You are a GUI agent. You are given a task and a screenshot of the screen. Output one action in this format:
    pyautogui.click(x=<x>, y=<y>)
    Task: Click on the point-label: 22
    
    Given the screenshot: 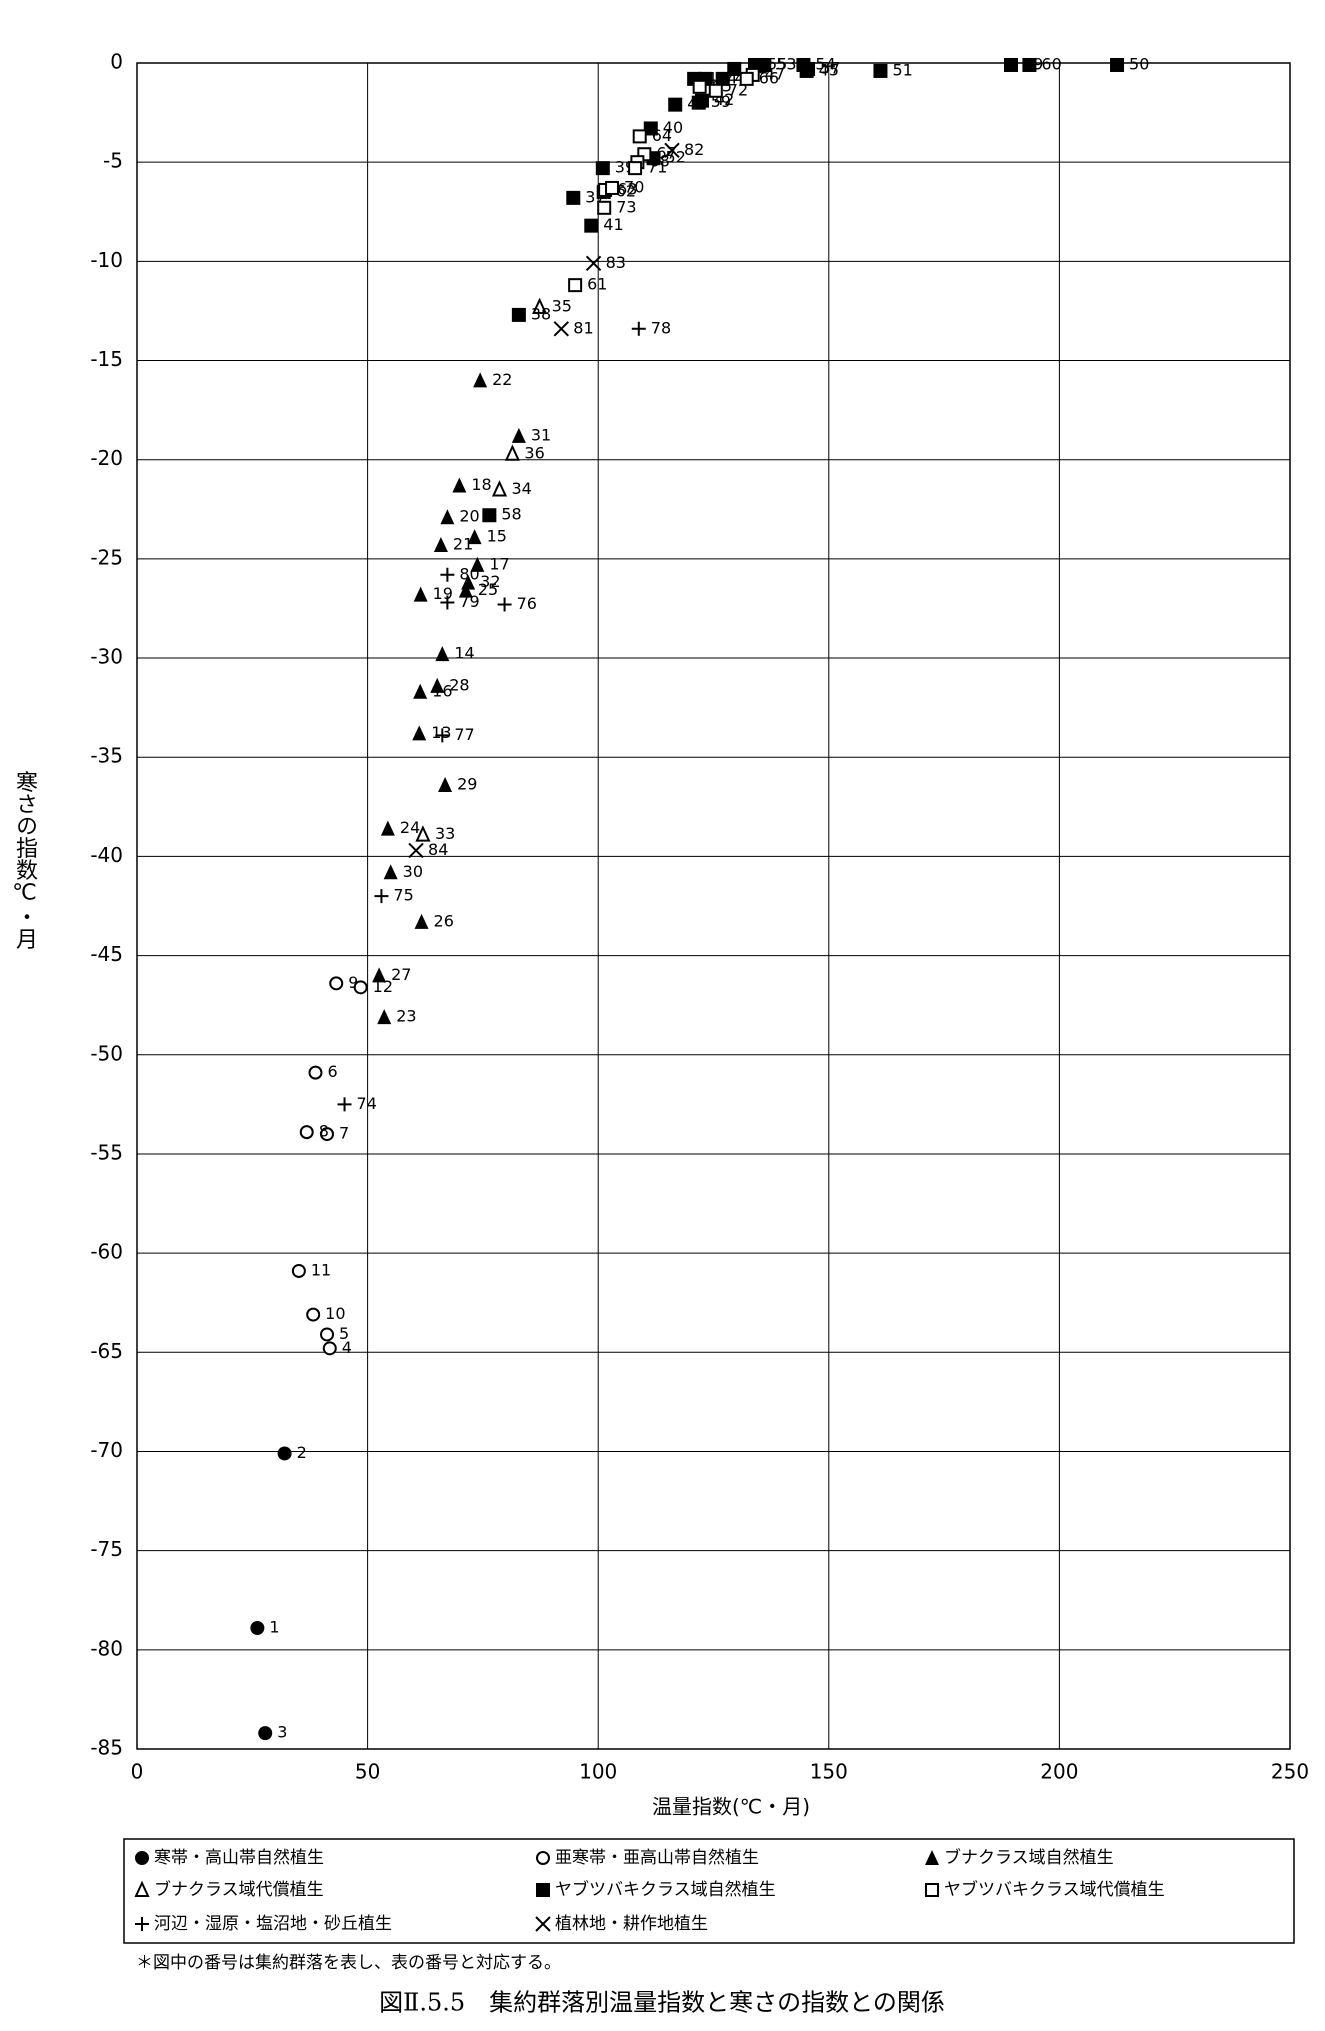 What is the action you would take?
    pyautogui.click(x=502, y=379)
    